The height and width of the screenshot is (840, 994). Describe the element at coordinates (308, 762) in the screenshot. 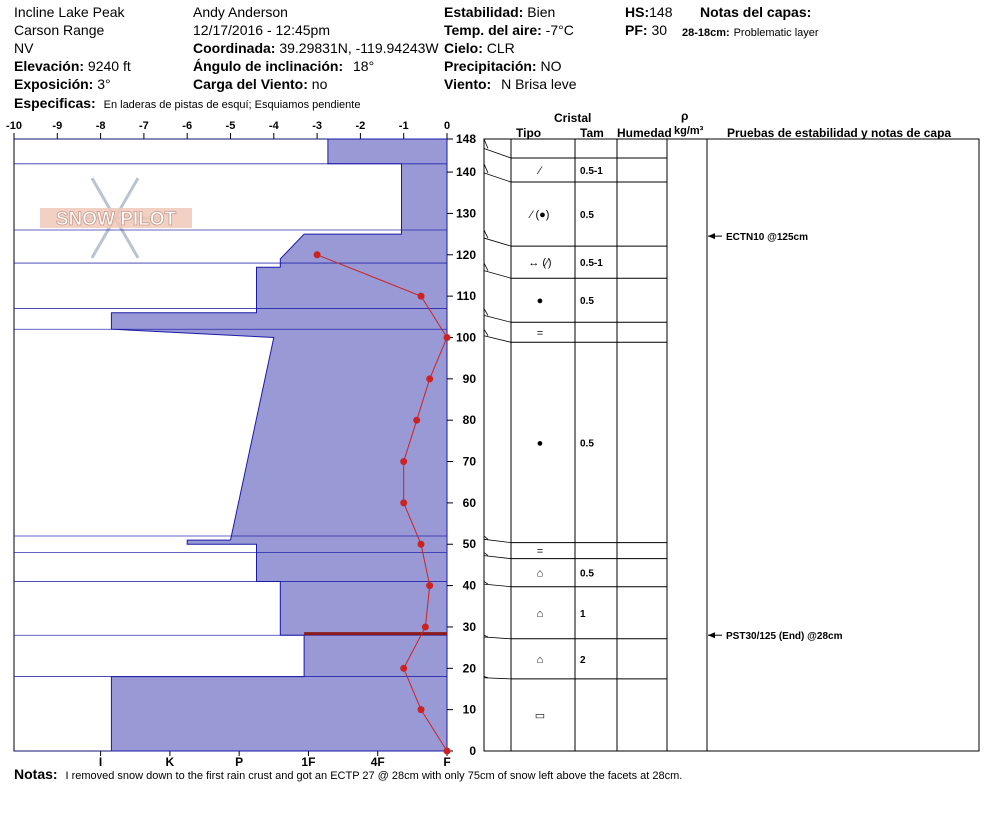

I see `hardness-tick-label: 1F` at that location.